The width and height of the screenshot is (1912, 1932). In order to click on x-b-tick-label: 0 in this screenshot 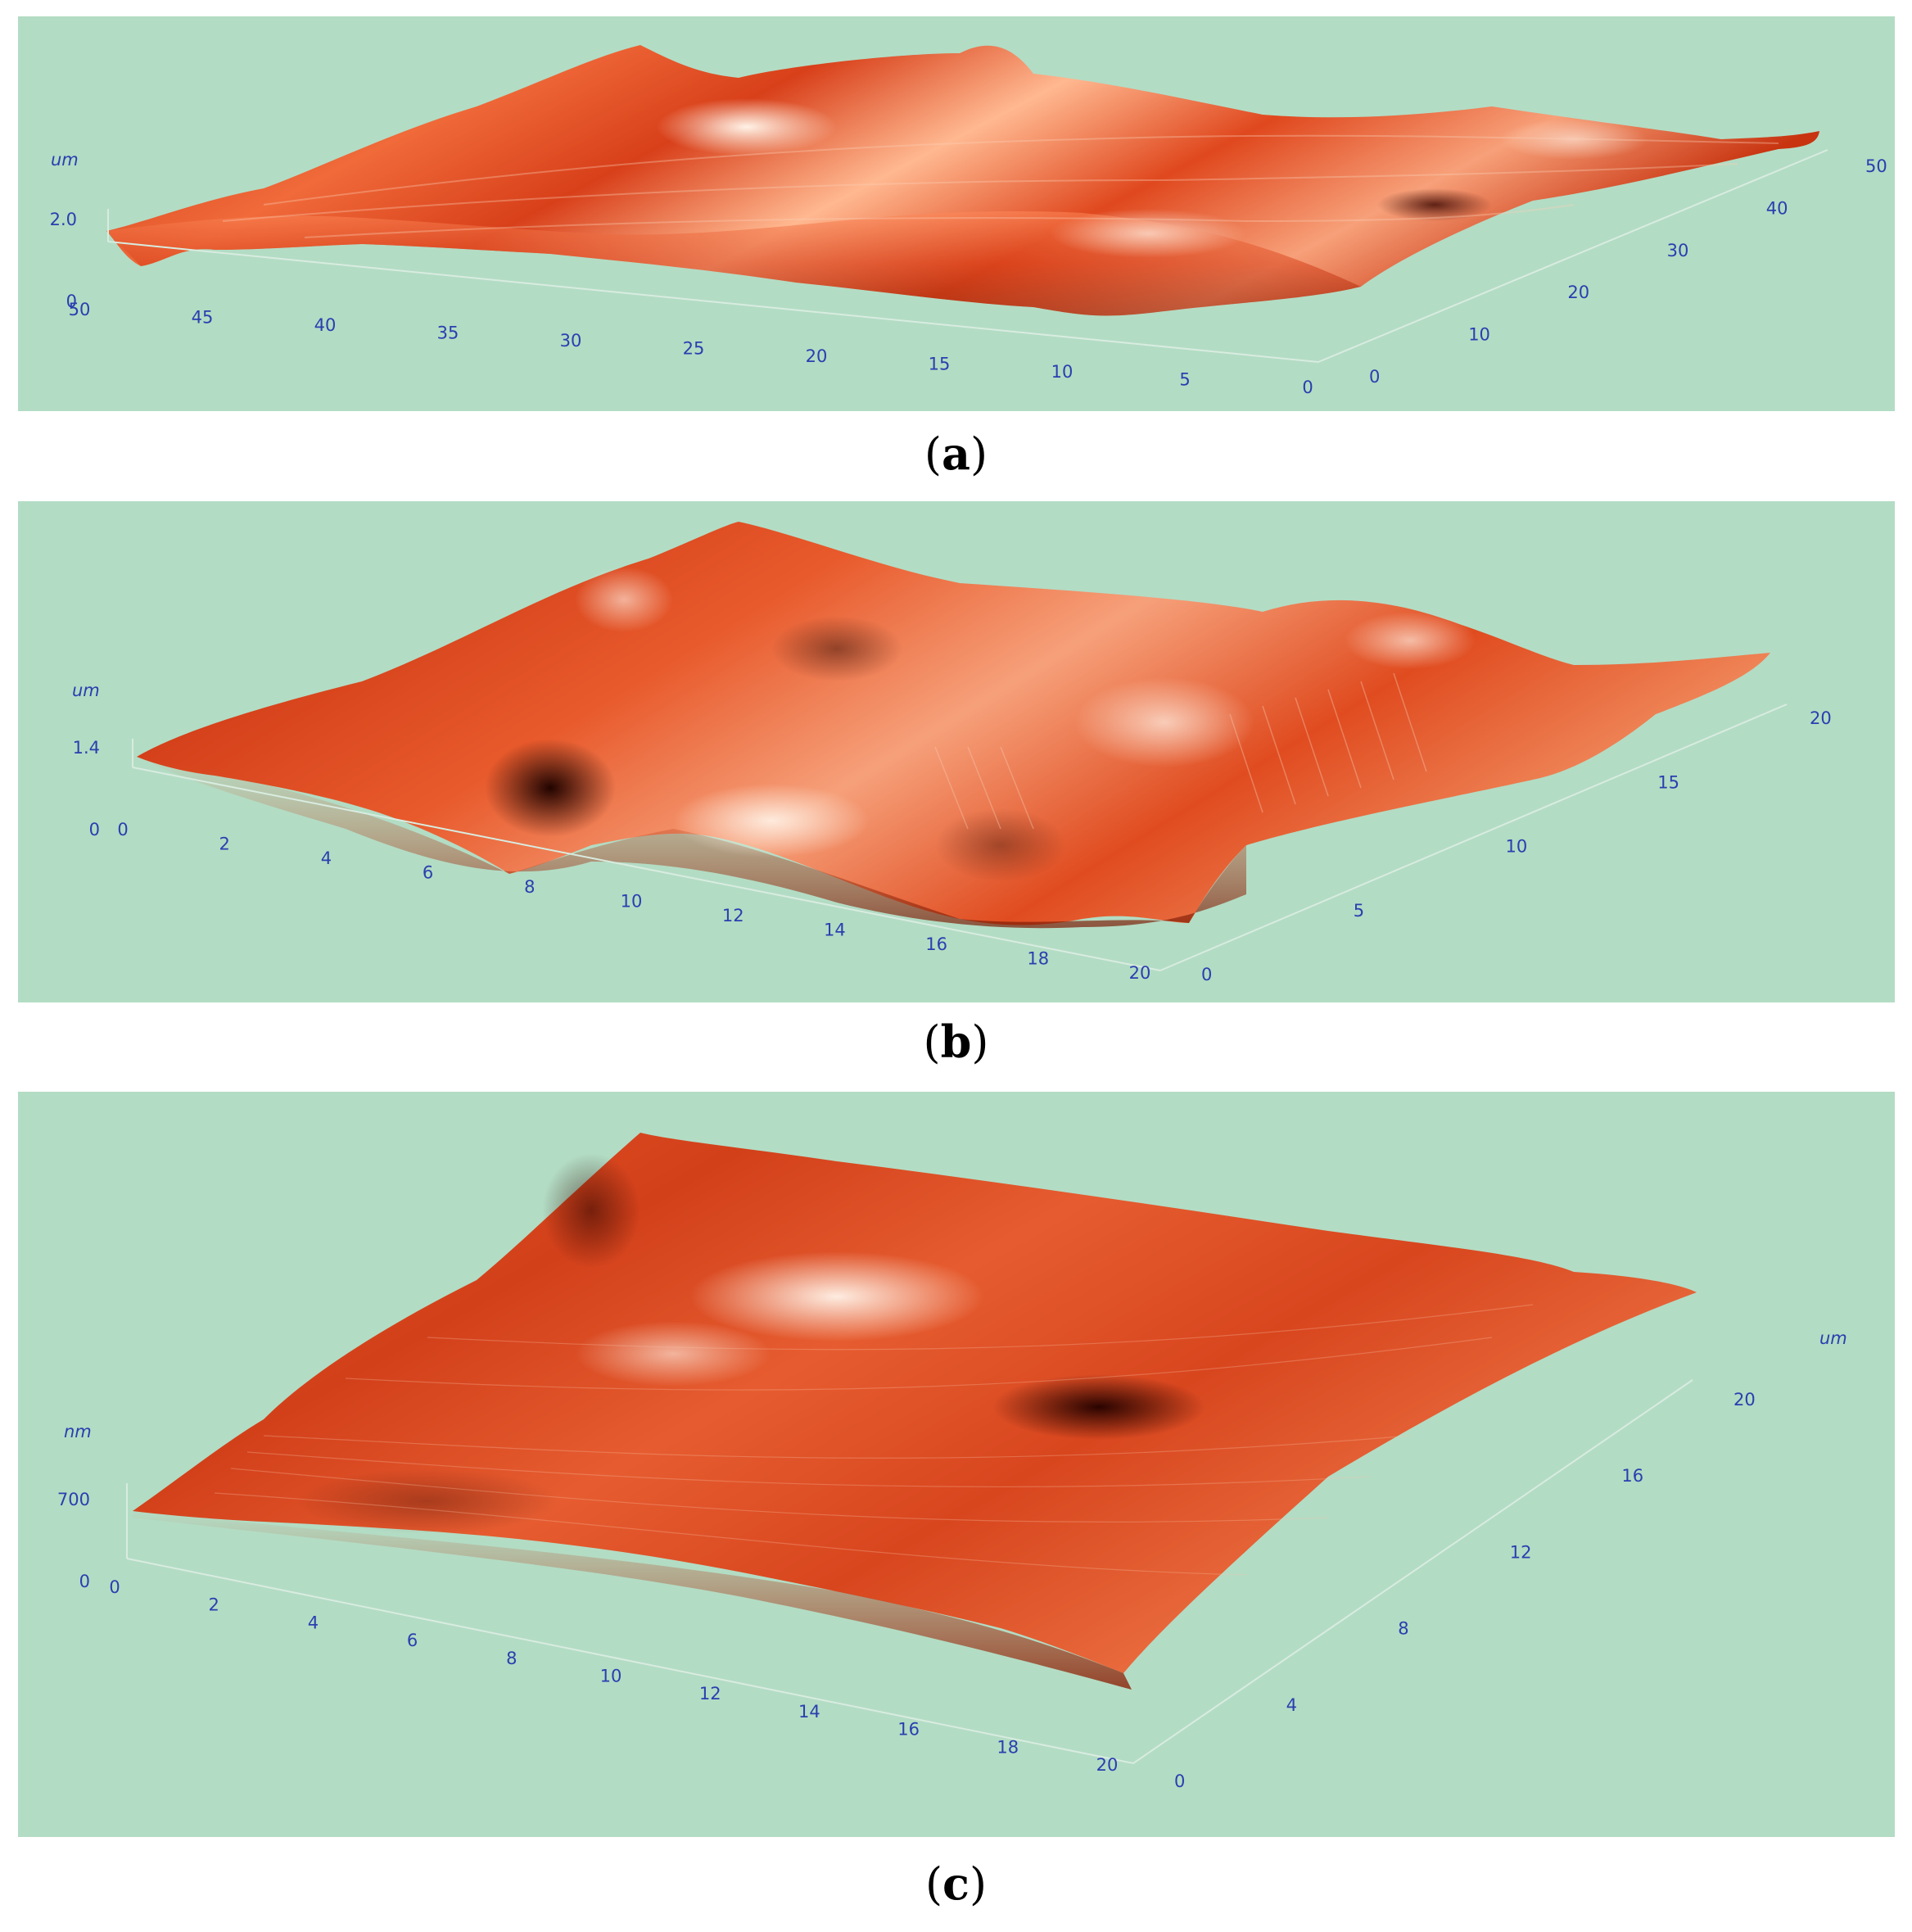, I will do `click(122, 829)`.